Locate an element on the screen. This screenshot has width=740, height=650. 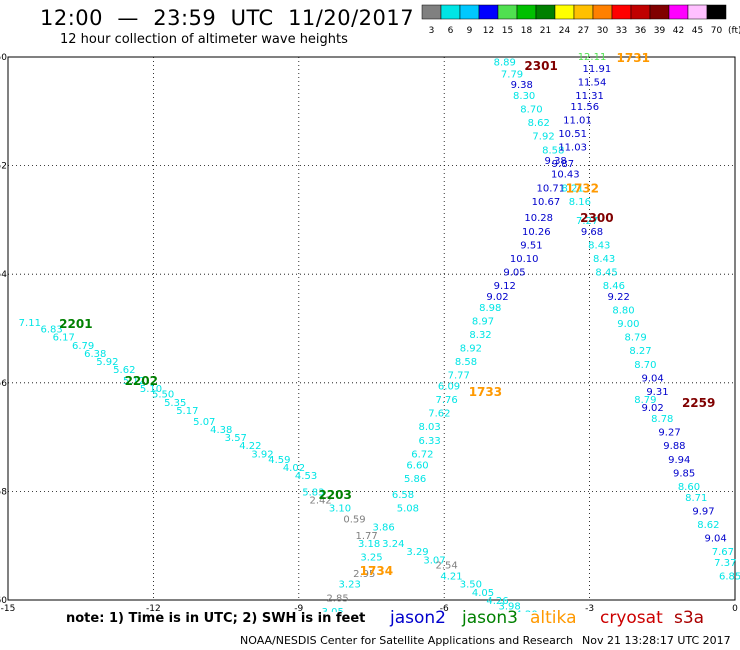
wave-height-value: 8.16 is located at coordinates (580, 202).